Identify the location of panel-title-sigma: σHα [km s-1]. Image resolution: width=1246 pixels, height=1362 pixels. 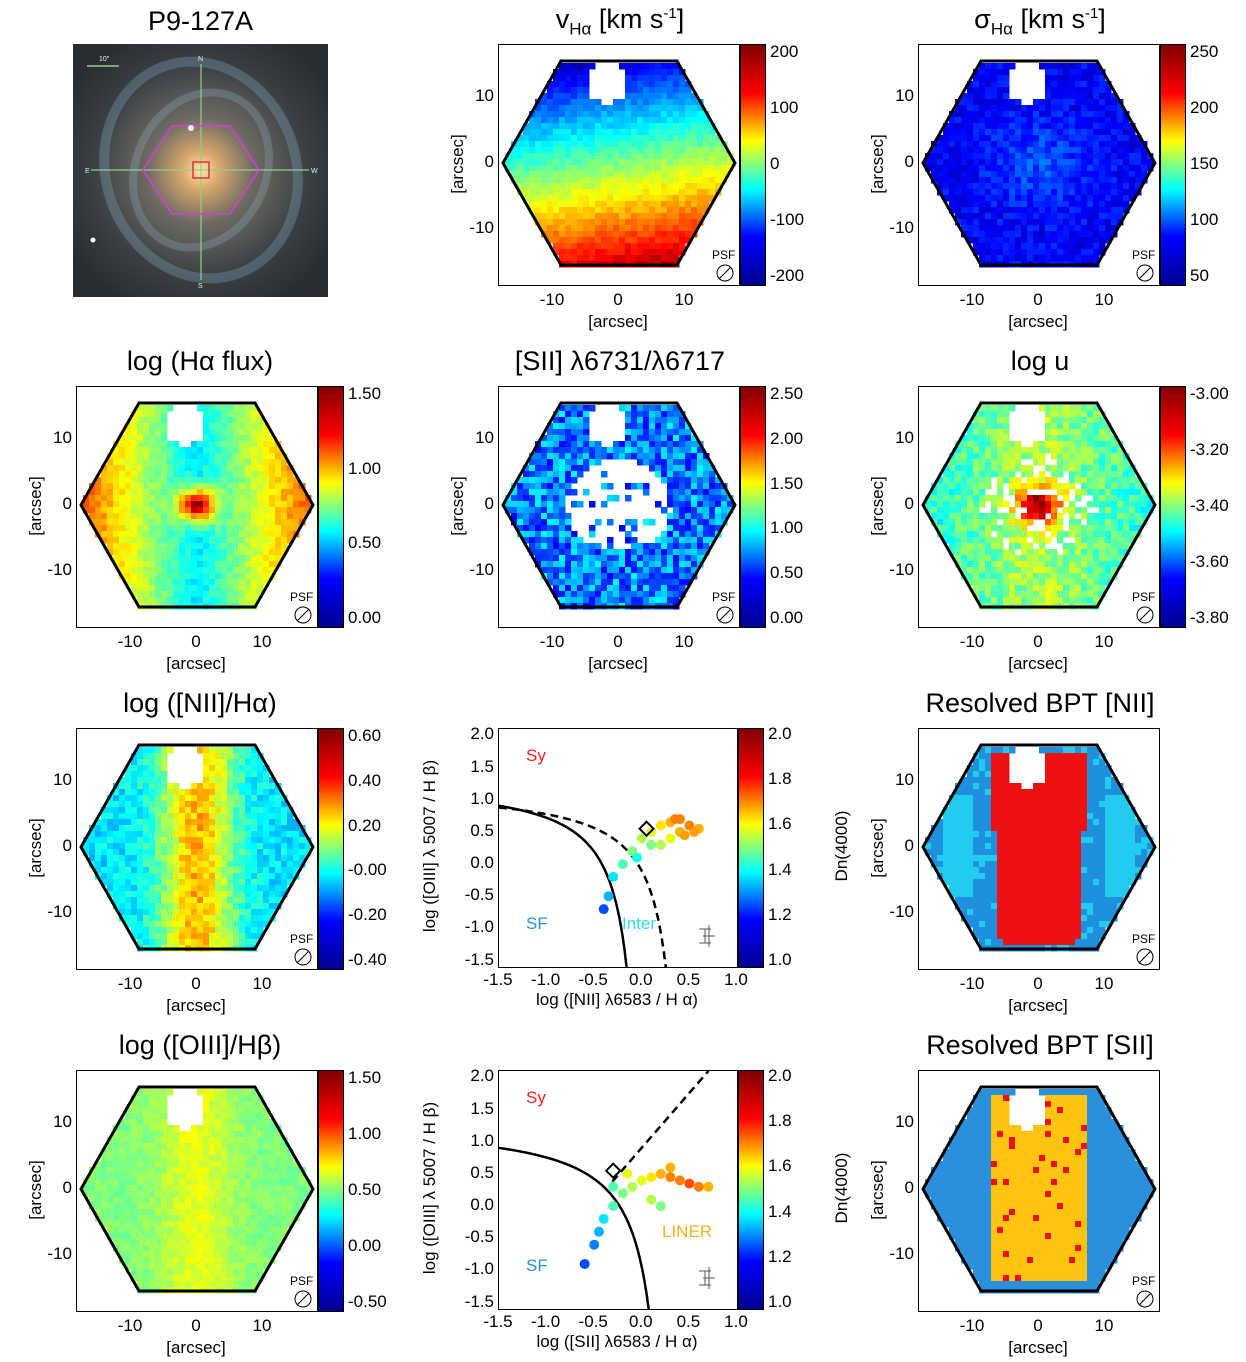
(1040, 21).